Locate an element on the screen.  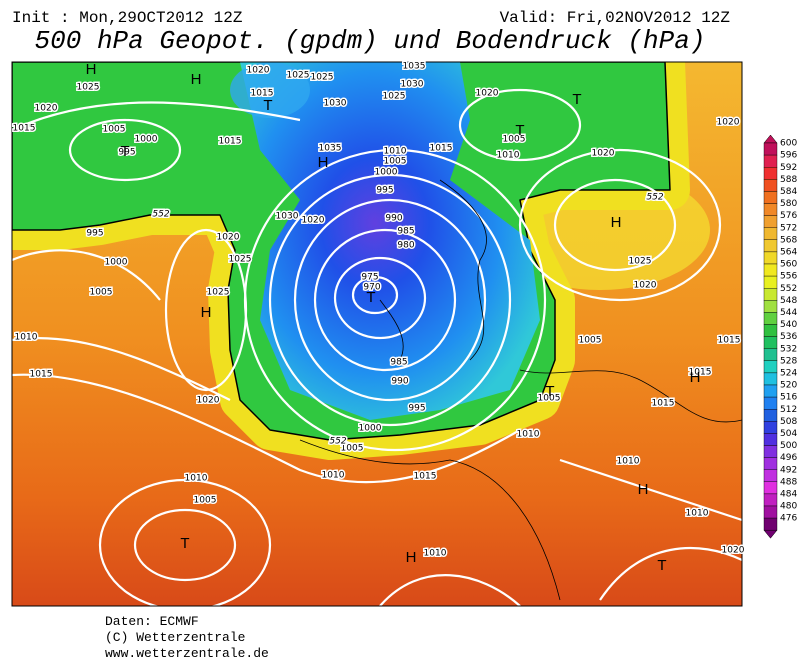
colorbar-label: 596 is located at coordinates (788, 156).